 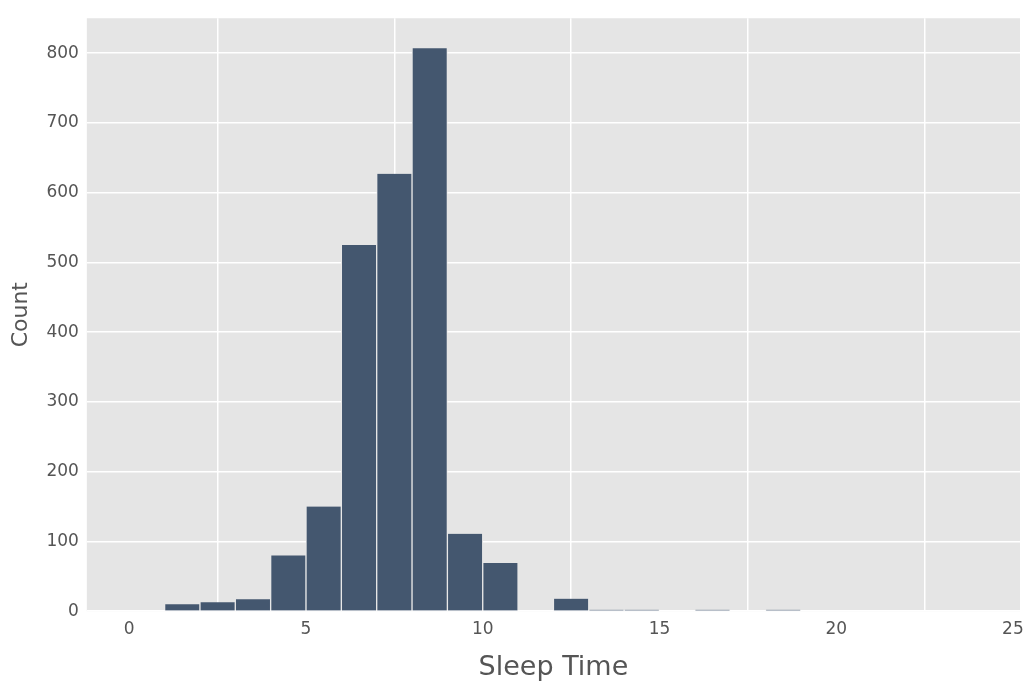 I want to click on y-tick-label: 400, so click(x=62, y=330).